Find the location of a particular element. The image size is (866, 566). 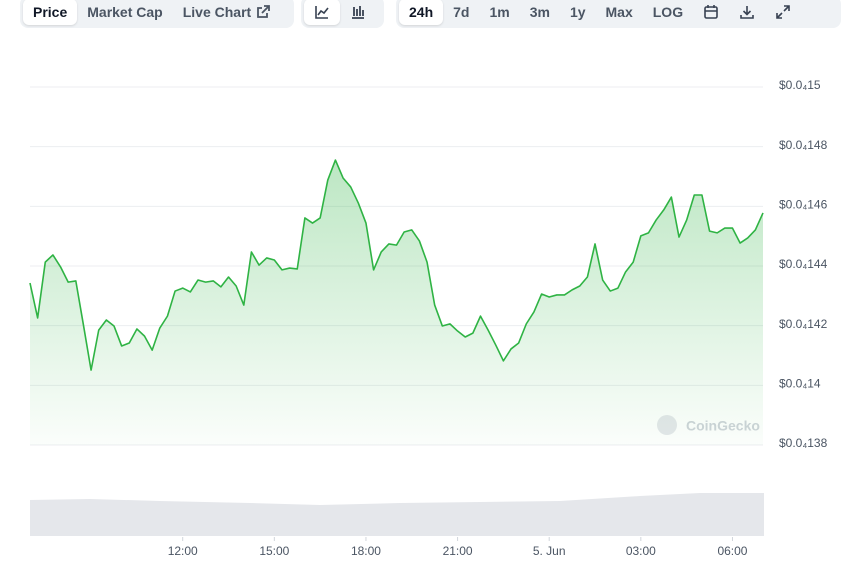

x-tick-label: 15:00 is located at coordinates (274, 551).